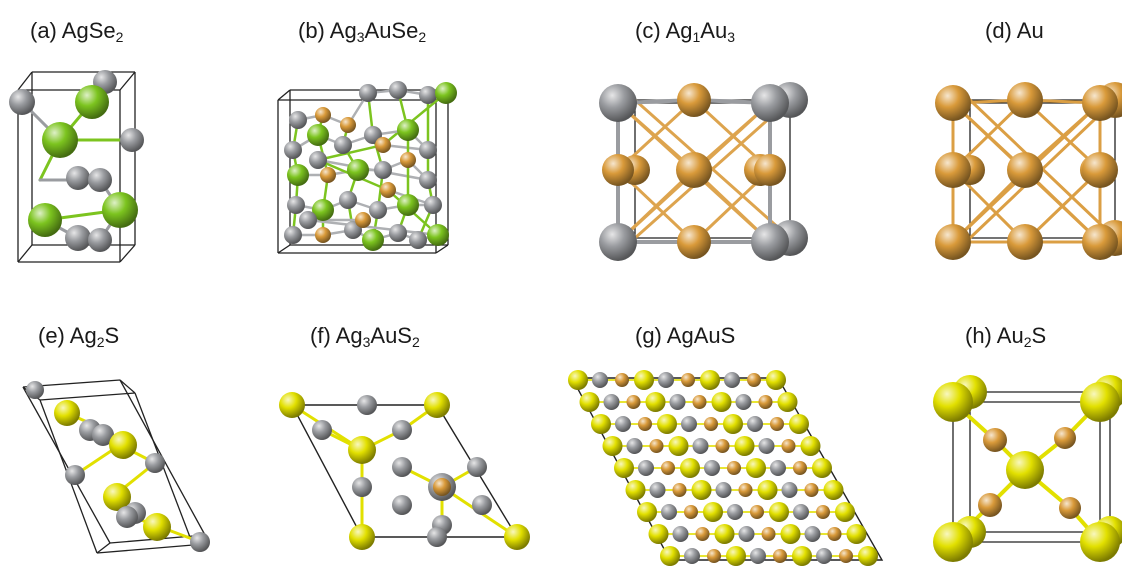 This screenshot has width=1122, height=571. Describe the element at coordinates (685, 31) in the screenshot. I see `panel-label-c: (c) Ag1Au3` at that location.